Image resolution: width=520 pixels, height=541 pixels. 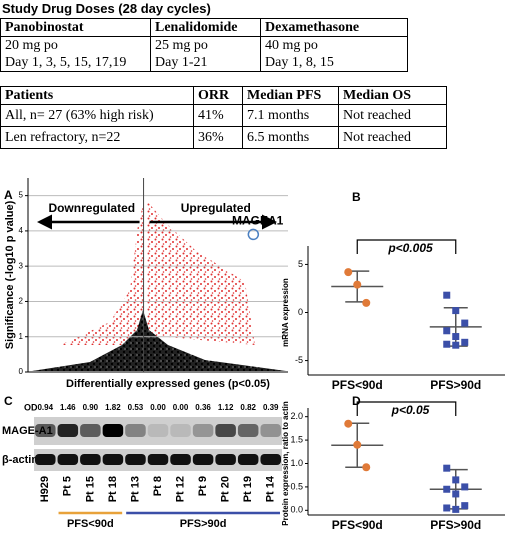 I want to click on lane-label: Pt 12, so click(x=180, y=489).